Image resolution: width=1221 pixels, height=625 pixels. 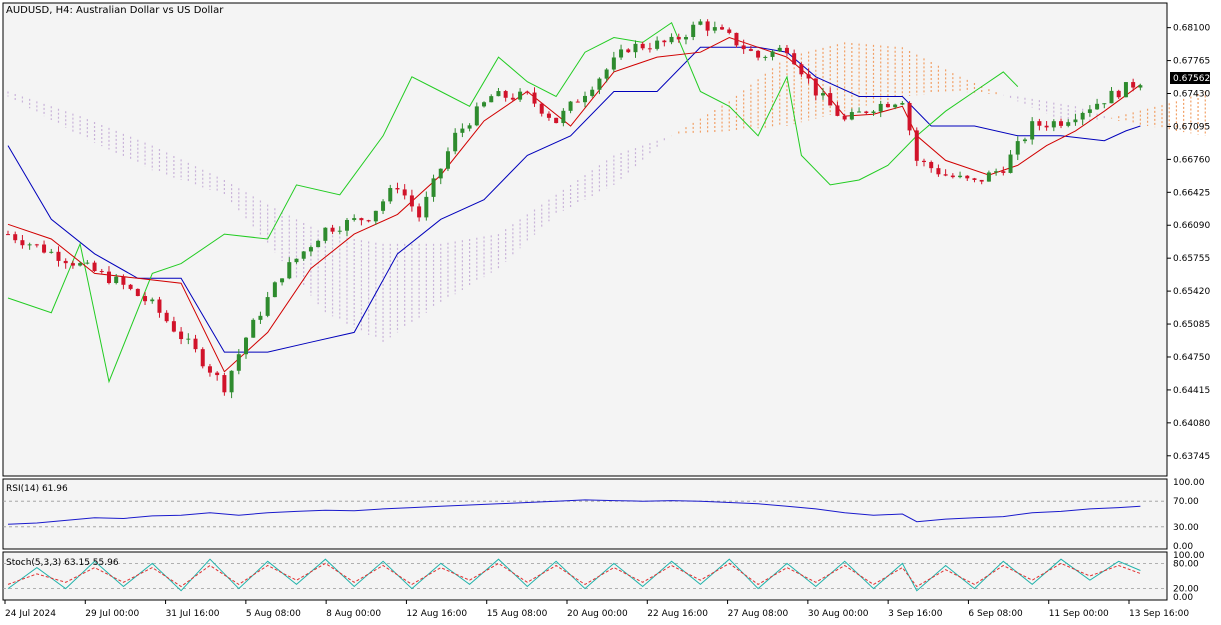 What do you see at coordinates (1186, 590) in the screenshot?
I see `sto-y-tick-label: 20.00` at bounding box center [1186, 590].